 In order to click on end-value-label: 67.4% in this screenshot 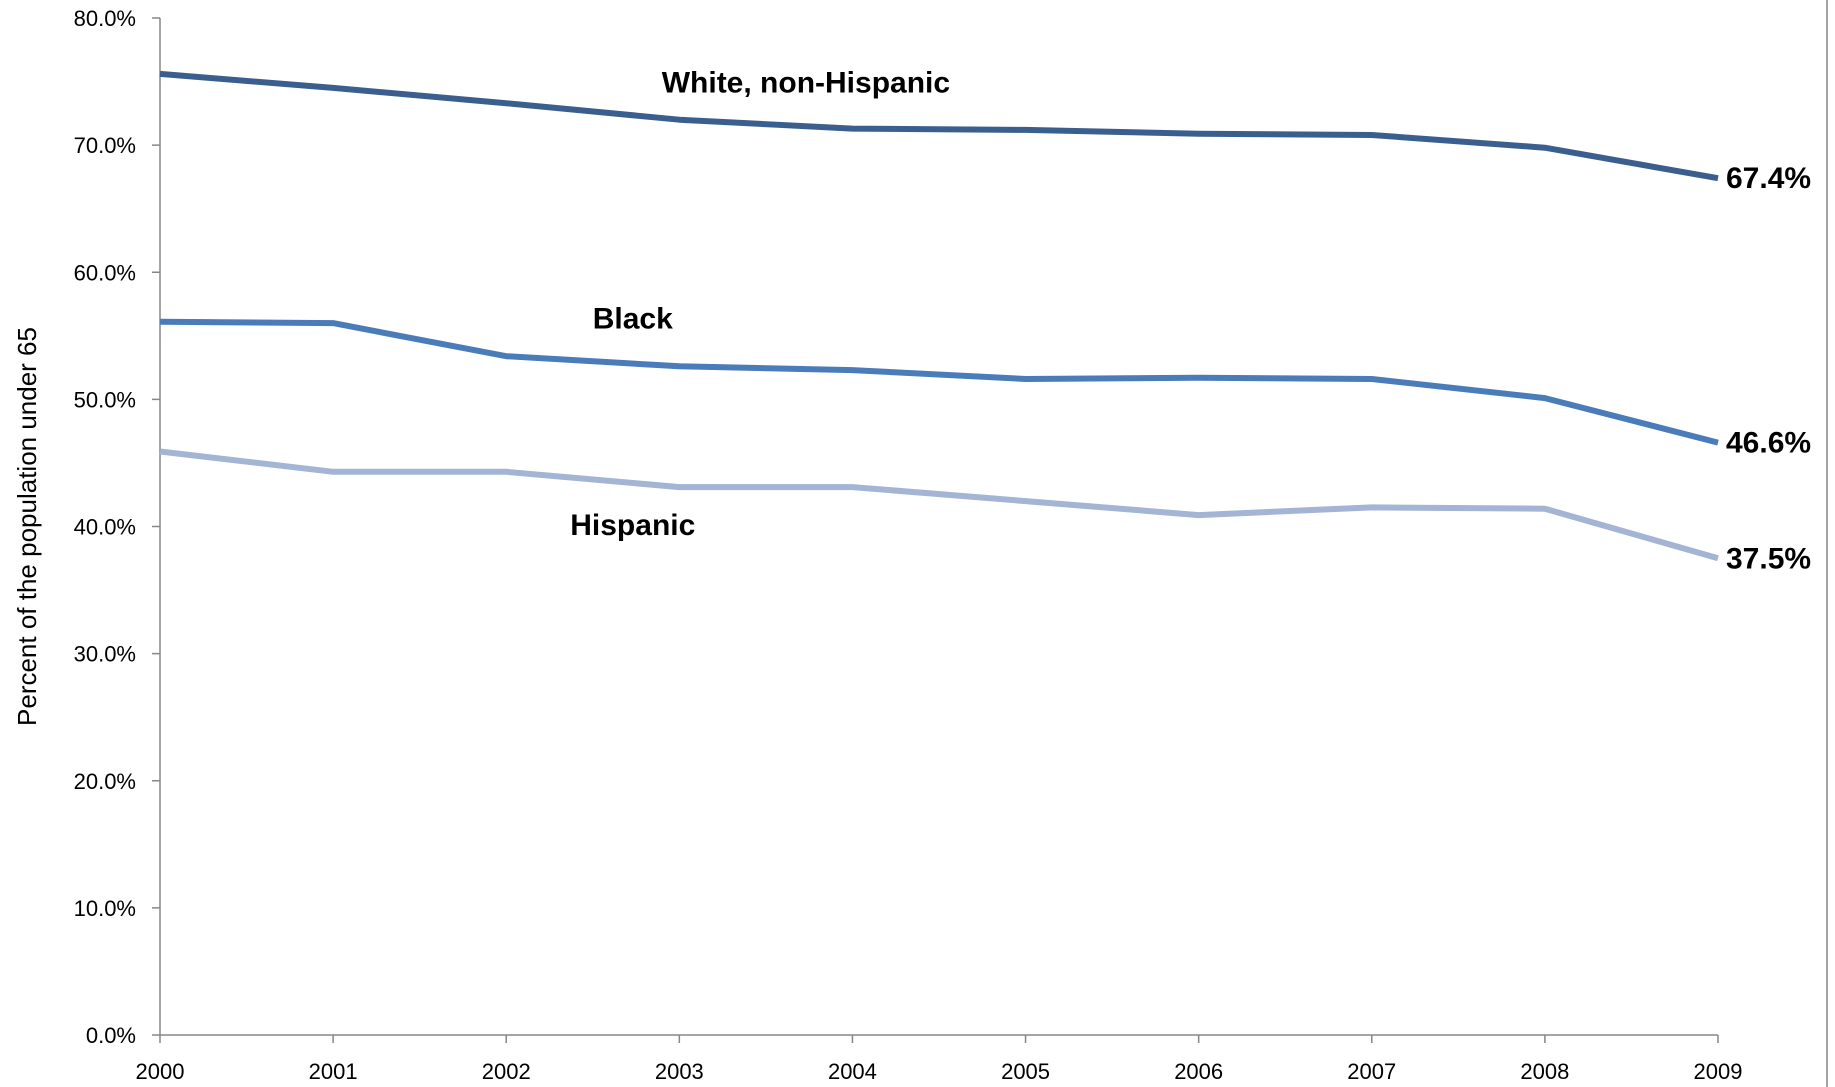, I will do `click(1768, 178)`.